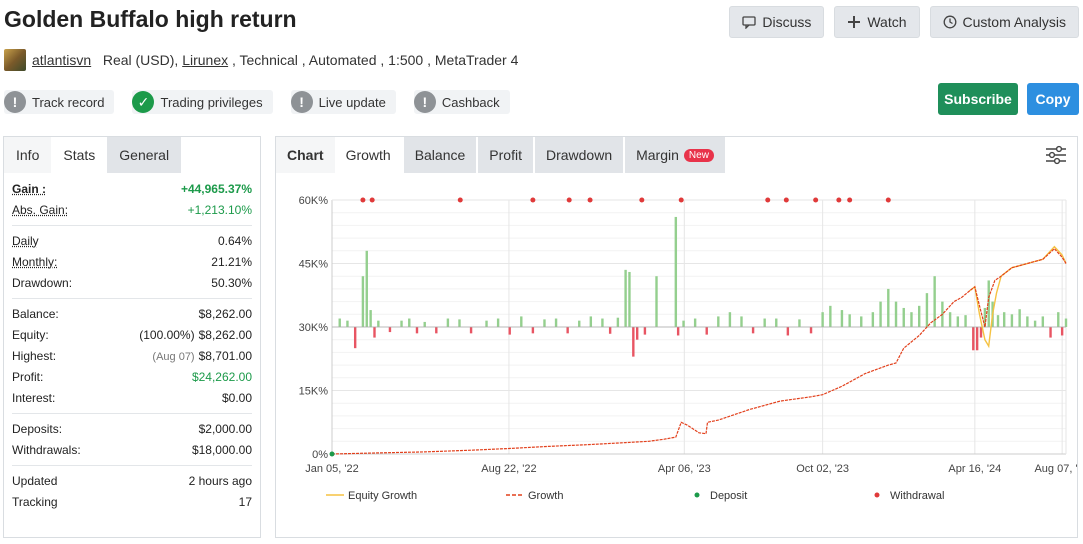  Describe the element at coordinates (887, 22) in the screenshot. I see `watch-label: Watch` at that location.